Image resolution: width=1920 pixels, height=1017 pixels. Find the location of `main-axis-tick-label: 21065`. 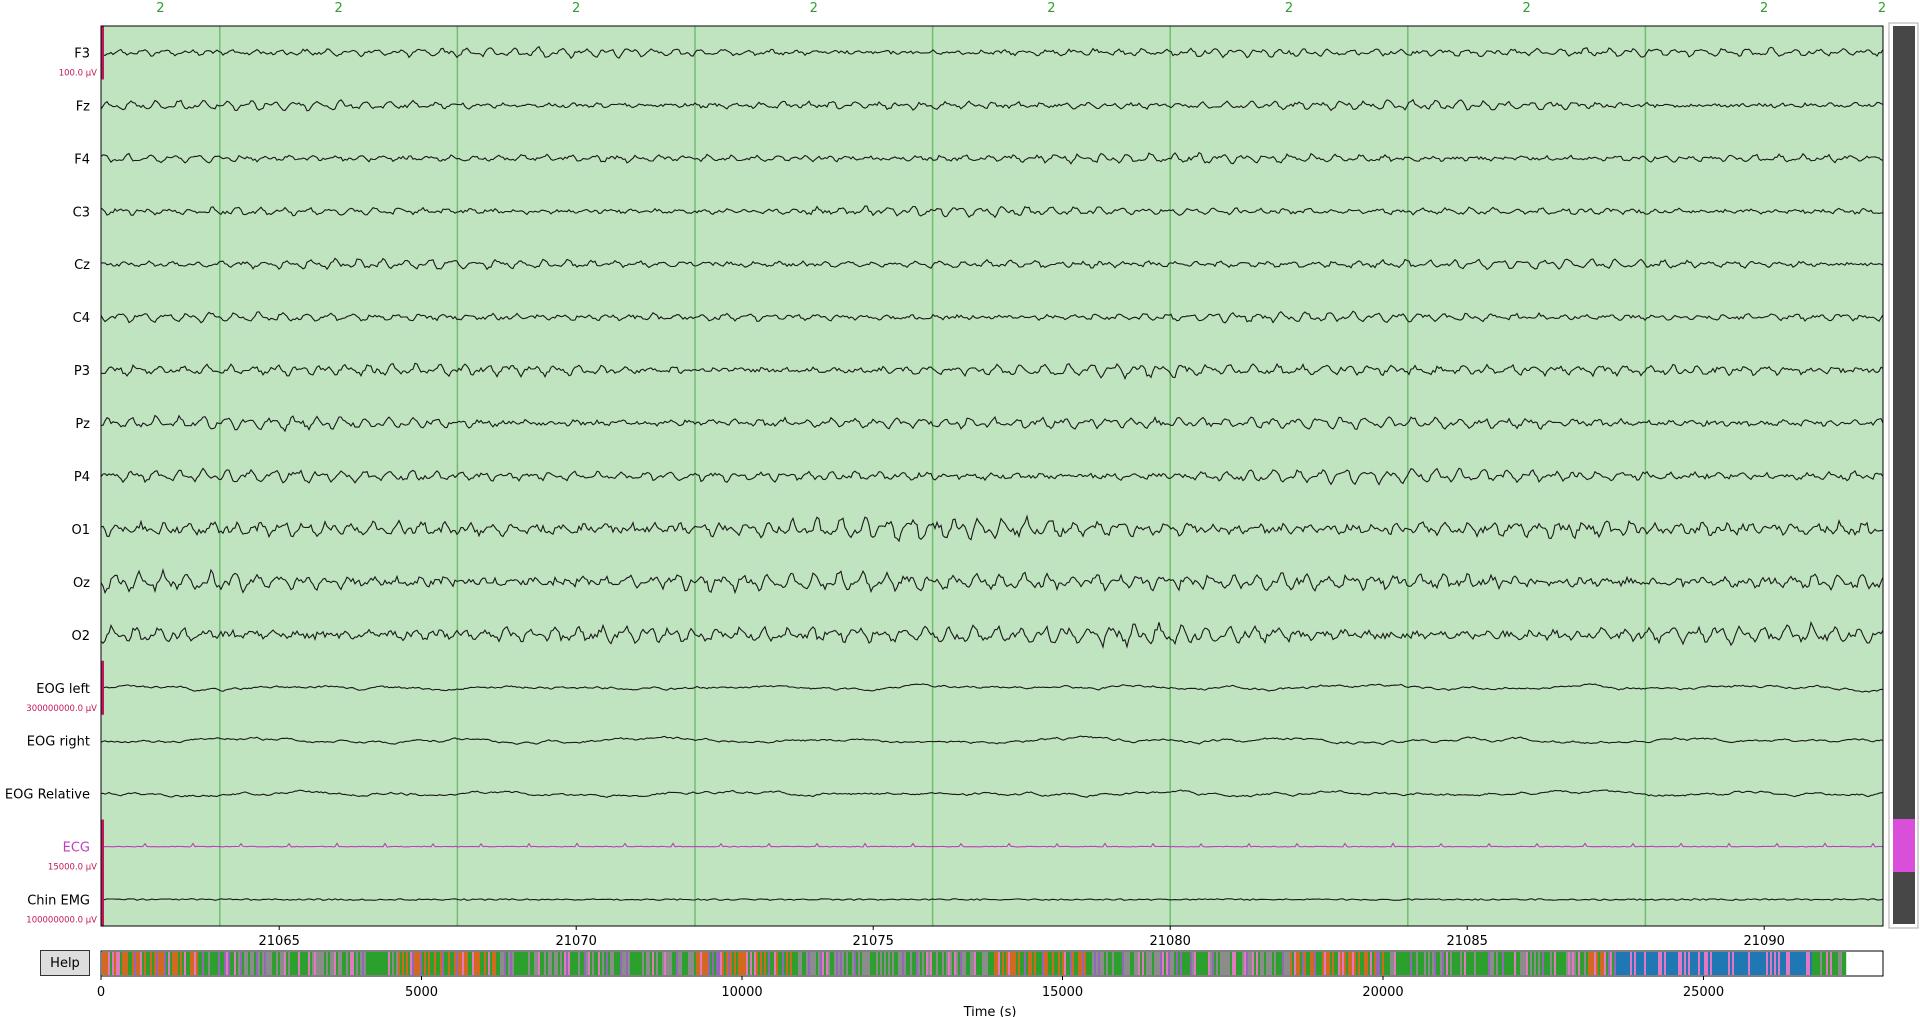

main-axis-tick-label: 21065 is located at coordinates (279, 941).